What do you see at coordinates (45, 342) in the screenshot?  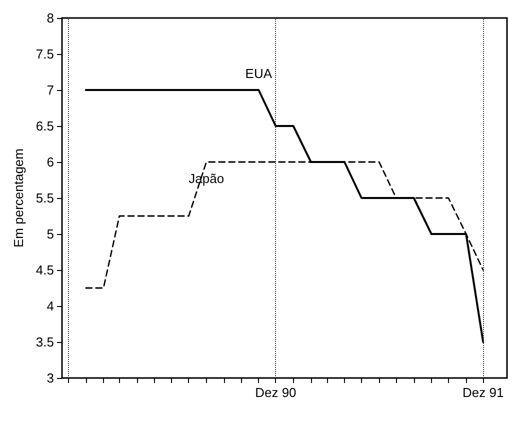 I see `y-tick-label: 3.5` at bounding box center [45, 342].